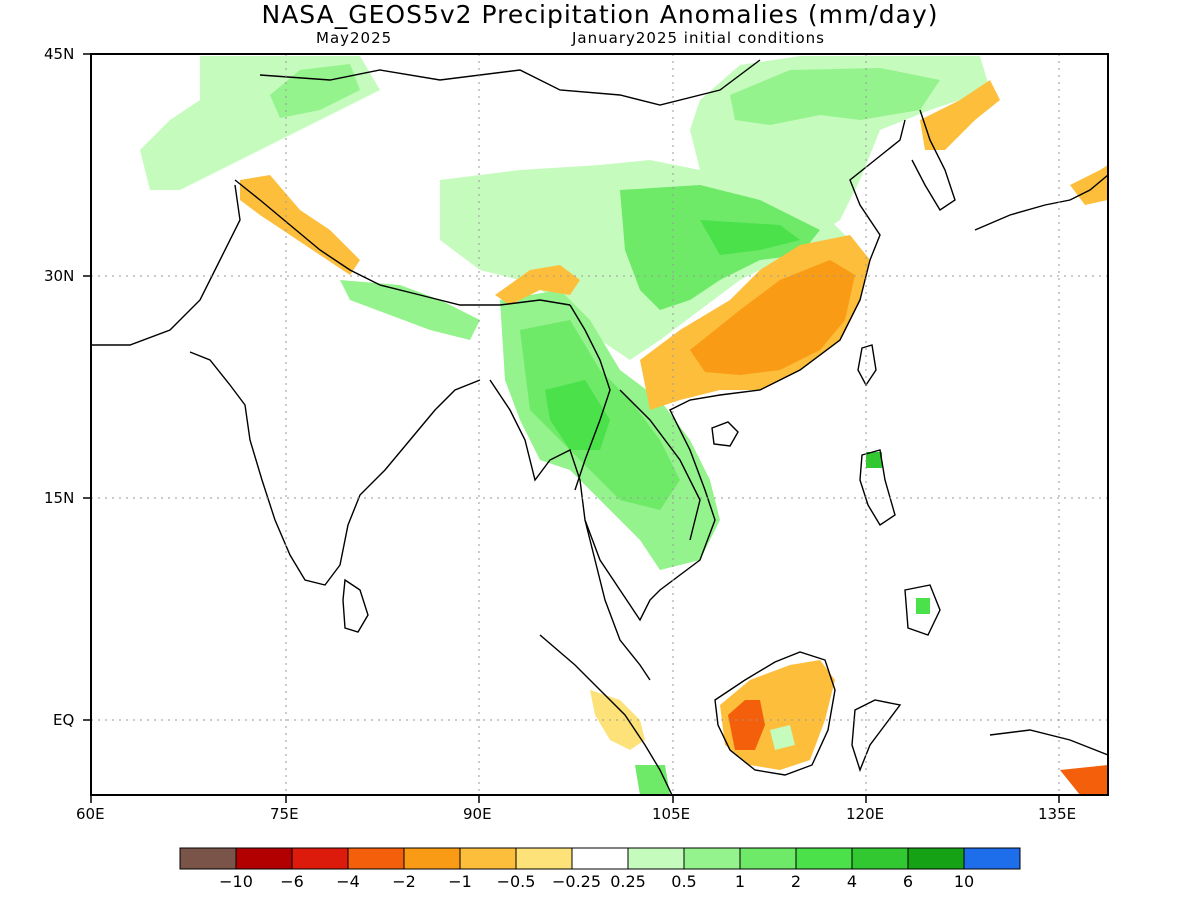 The height and width of the screenshot is (900, 1200). What do you see at coordinates (874, 460) in the screenshot?
I see `wet-spot-luzon` at bounding box center [874, 460].